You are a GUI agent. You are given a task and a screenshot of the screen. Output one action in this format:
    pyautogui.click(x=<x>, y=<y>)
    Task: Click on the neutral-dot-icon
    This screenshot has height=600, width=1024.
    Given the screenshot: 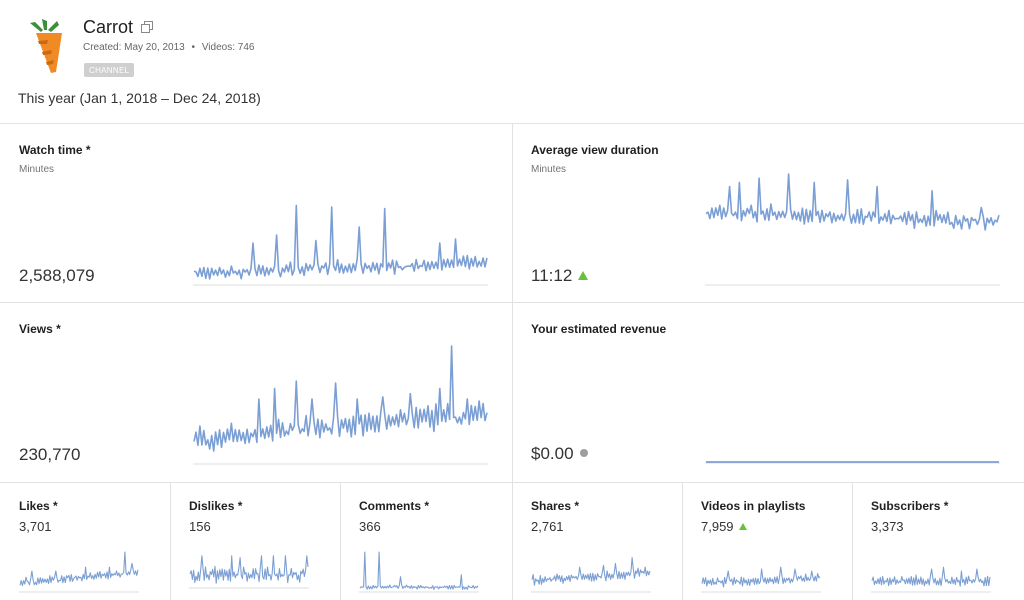 What is the action you would take?
    pyautogui.click(x=583, y=453)
    